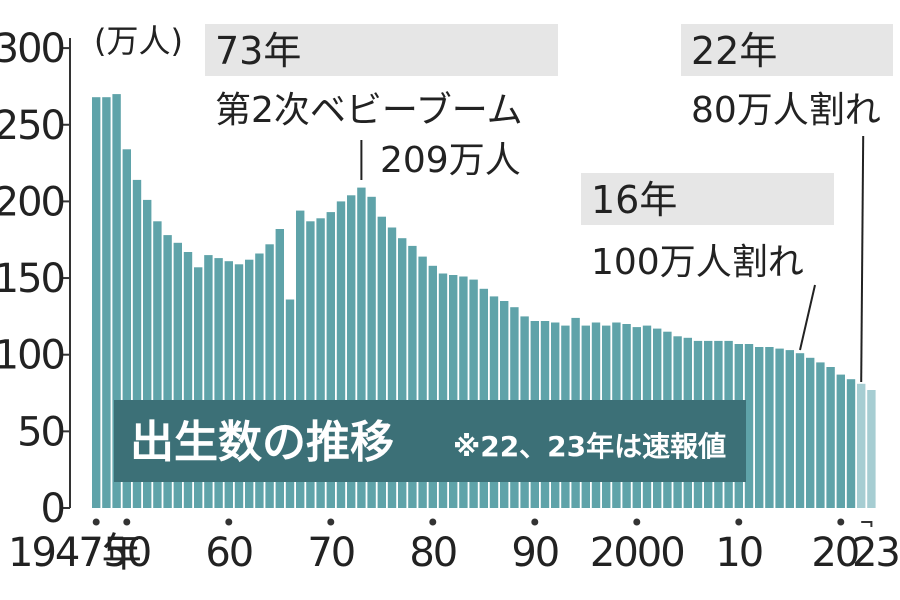 The height and width of the screenshot is (600, 900). What do you see at coordinates (96, 302) in the screenshot?
I see `bar-1947` at bounding box center [96, 302].